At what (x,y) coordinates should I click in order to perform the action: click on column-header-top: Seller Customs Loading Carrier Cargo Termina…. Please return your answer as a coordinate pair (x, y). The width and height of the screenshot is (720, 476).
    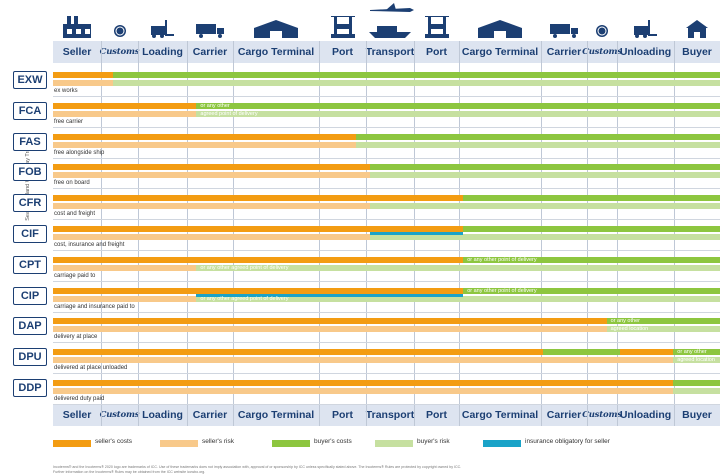
    Looking at the image, I should click on (386, 52).